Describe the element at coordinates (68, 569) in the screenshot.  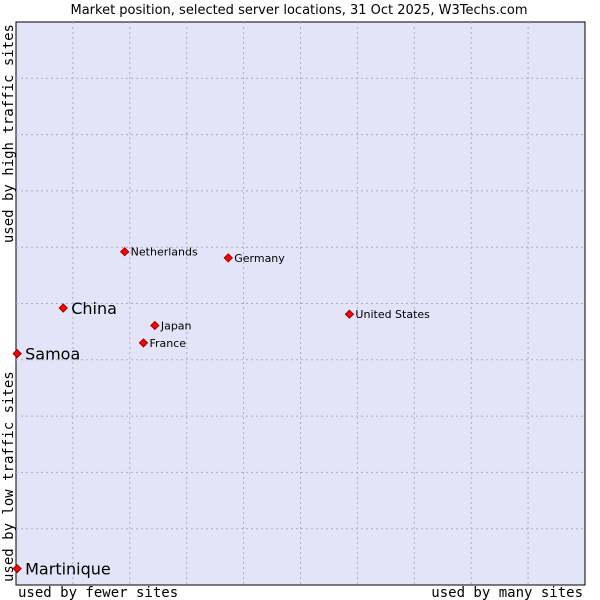
I see `data-label-martinique: Martinique` at that location.